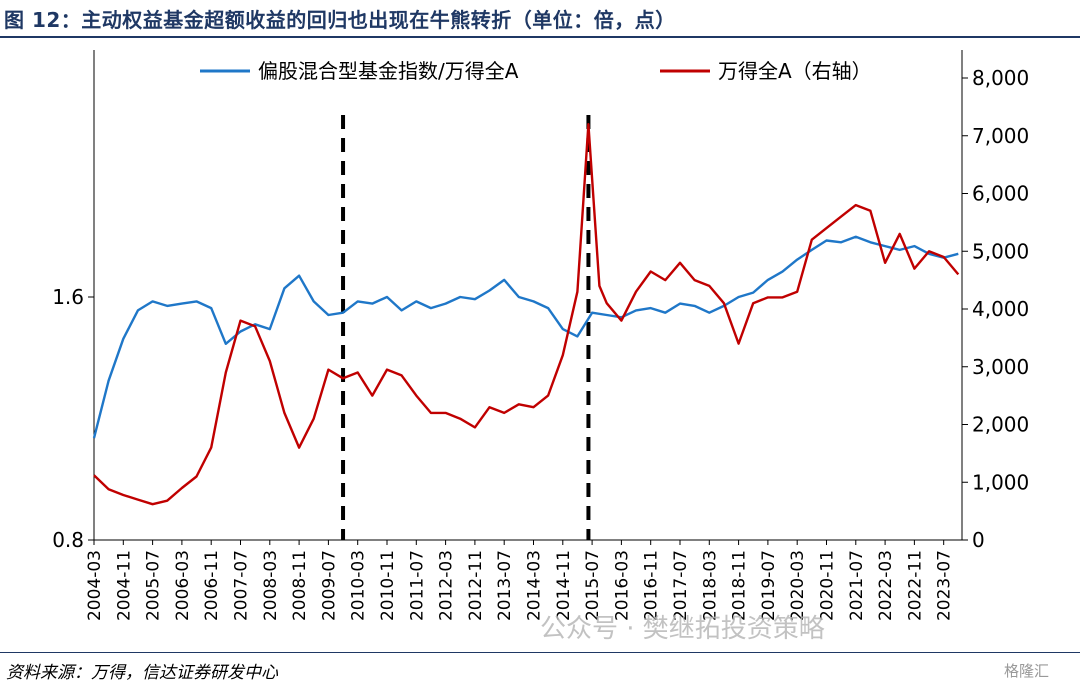 Image resolution: width=1080 pixels, height=688 pixels. Describe the element at coordinates (417, 585) in the screenshot. I see `x-tick-label: 2011-07` at that location.